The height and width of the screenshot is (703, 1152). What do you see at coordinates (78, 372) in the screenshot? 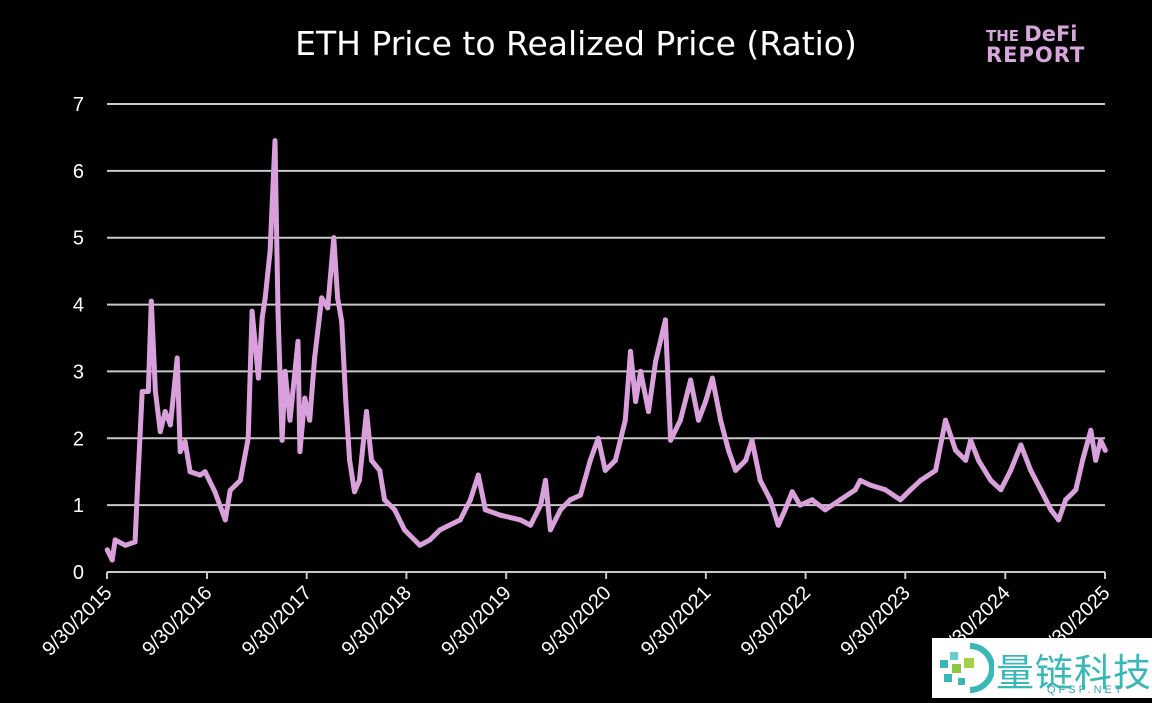
I see `y-tick-label: 3` at bounding box center [78, 372].